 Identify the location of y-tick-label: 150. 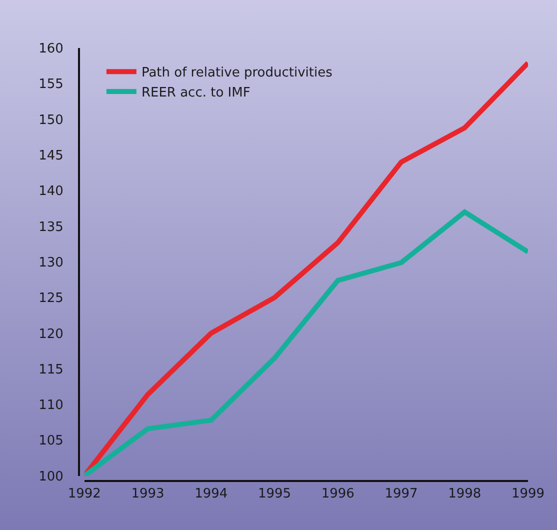
(51, 120).